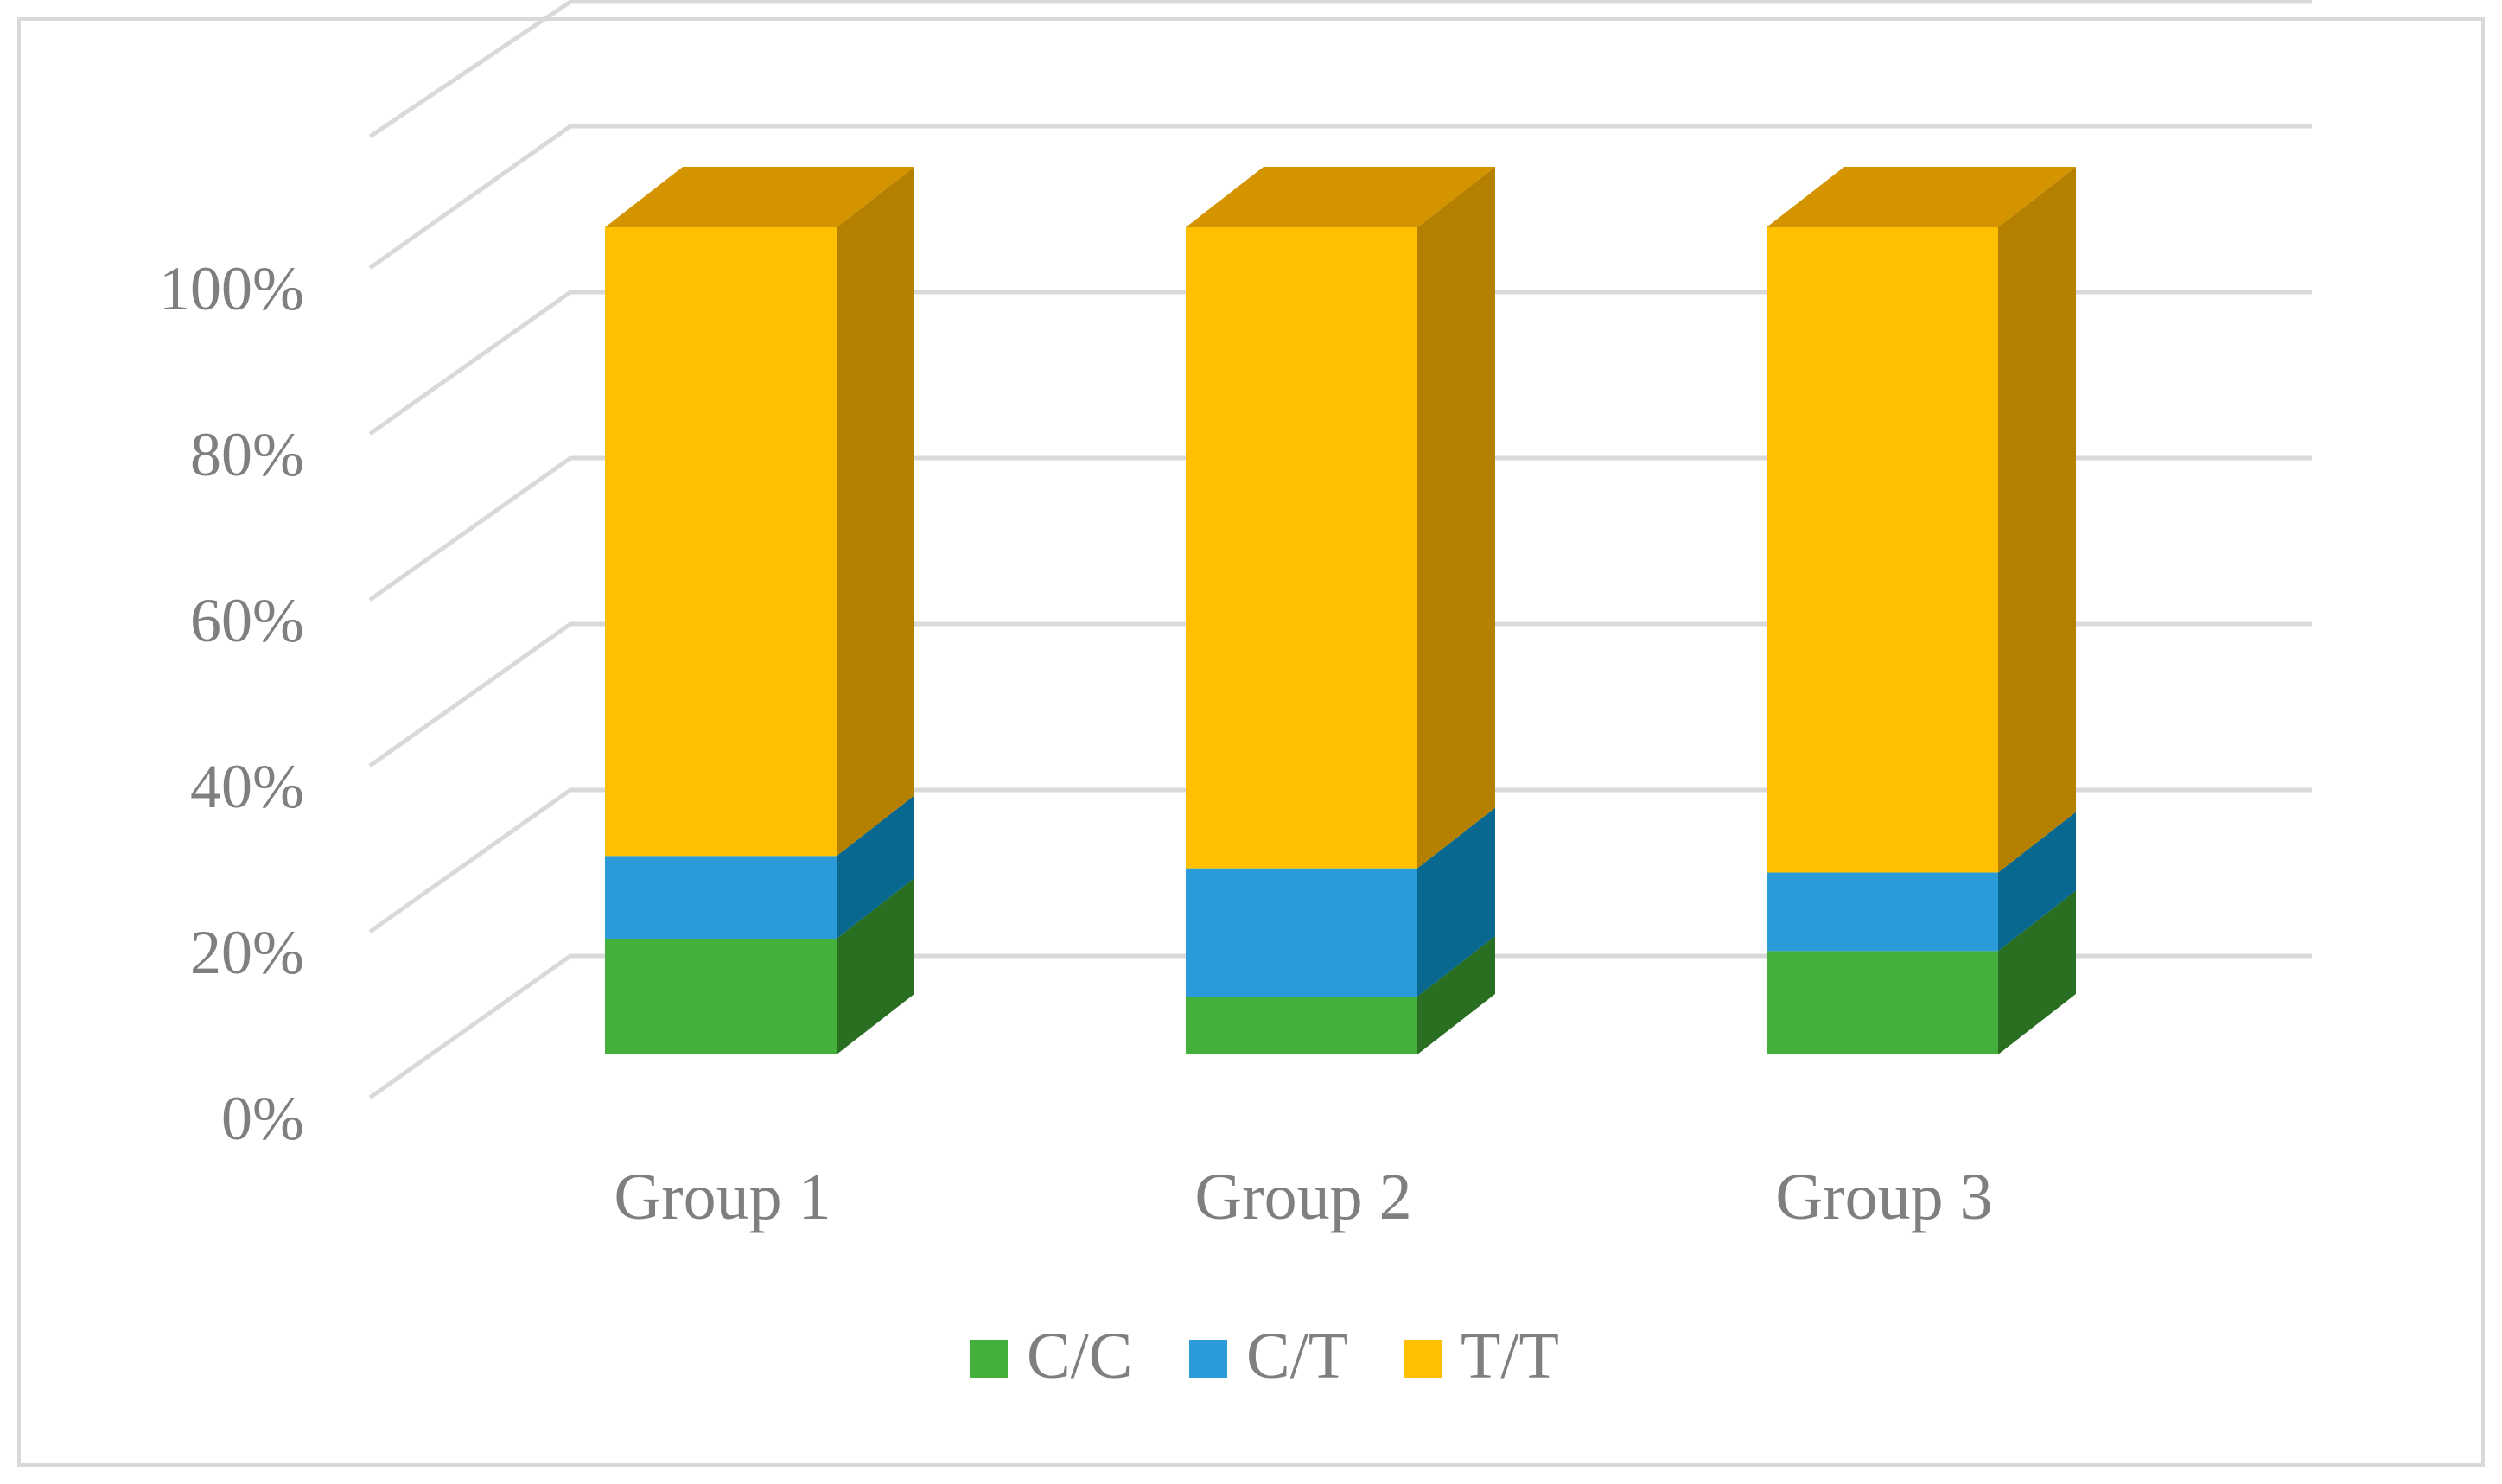  What do you see at coordinates (247, 952) in the screenshot?
I see `y-tick-label: 20%` at bounding box center [247, 952].